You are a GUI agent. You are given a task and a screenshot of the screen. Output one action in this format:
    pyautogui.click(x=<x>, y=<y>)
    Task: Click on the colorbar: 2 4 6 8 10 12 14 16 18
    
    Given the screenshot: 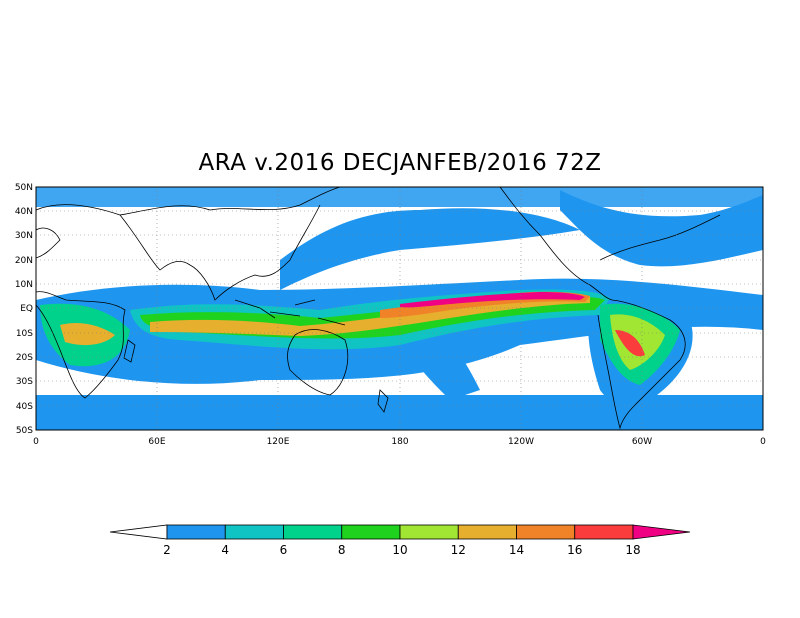 What is the action you would take?
    pyautogui.click(x=400, y=540)
    